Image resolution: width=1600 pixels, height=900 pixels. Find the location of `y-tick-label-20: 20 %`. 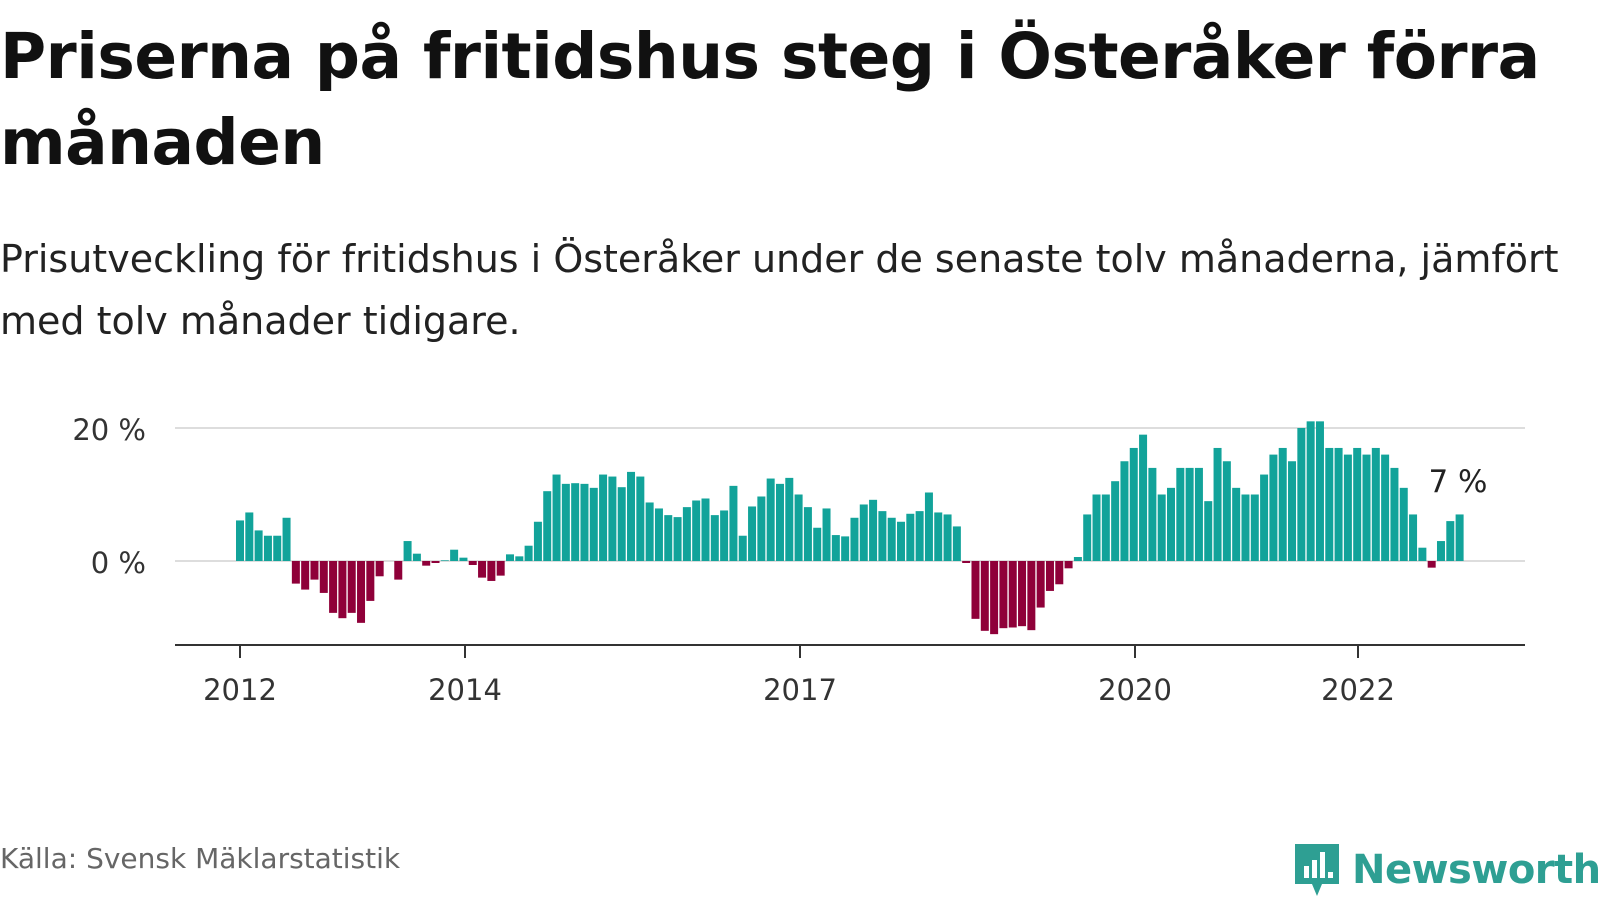

y-tick-label-20: 20 % is located at coordinates (109, 430).